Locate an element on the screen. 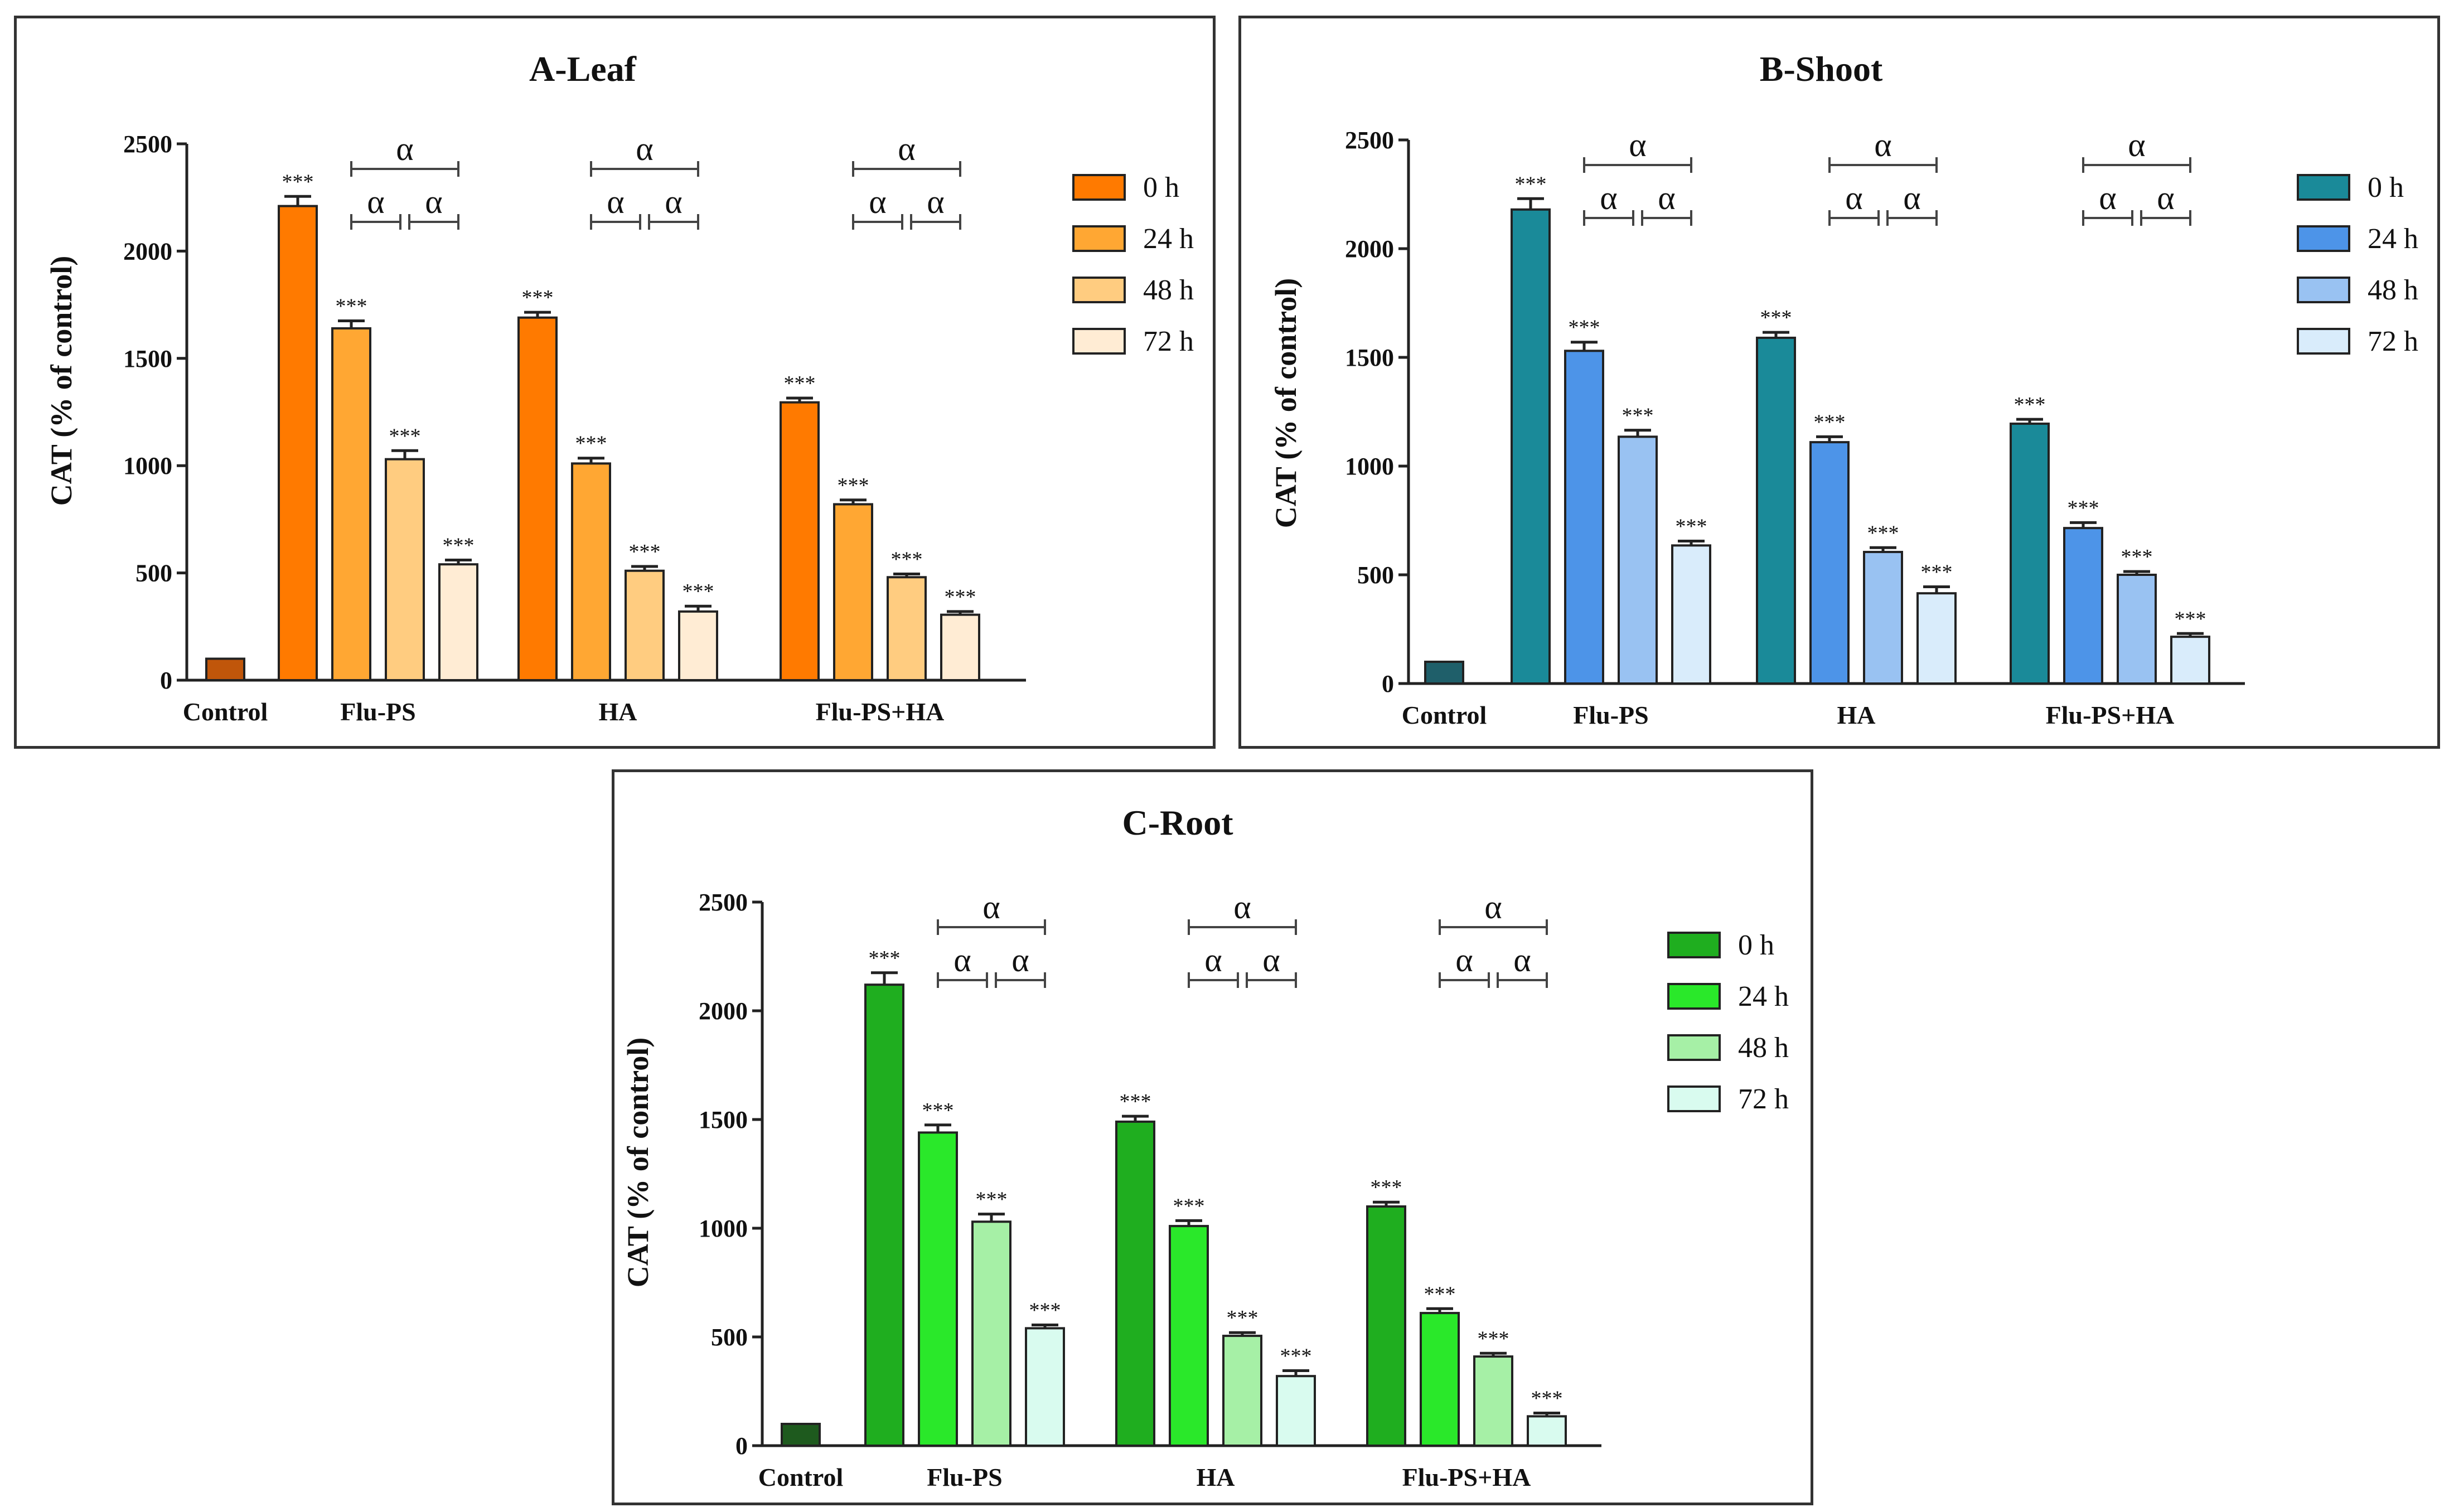 The width and height of the screenshot is (2454, 1512). legend-label: 0 h is located at coordinates (1756, 945).